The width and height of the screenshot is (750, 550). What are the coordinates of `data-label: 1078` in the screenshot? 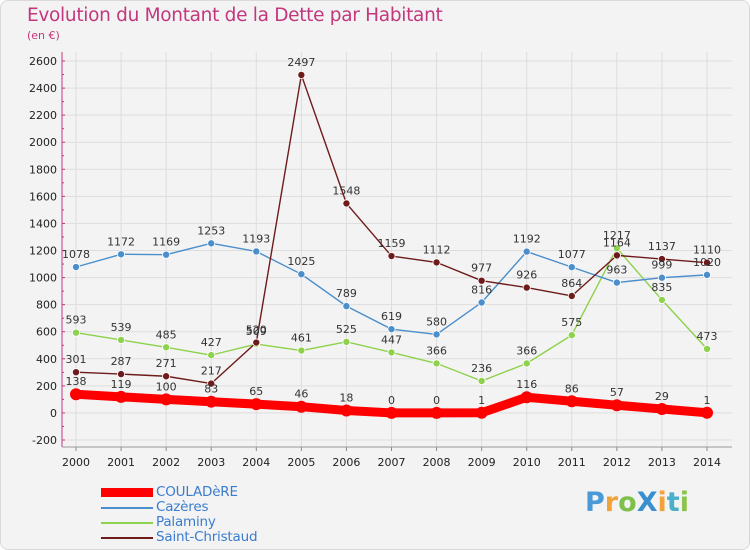 It's located at (76, 254).